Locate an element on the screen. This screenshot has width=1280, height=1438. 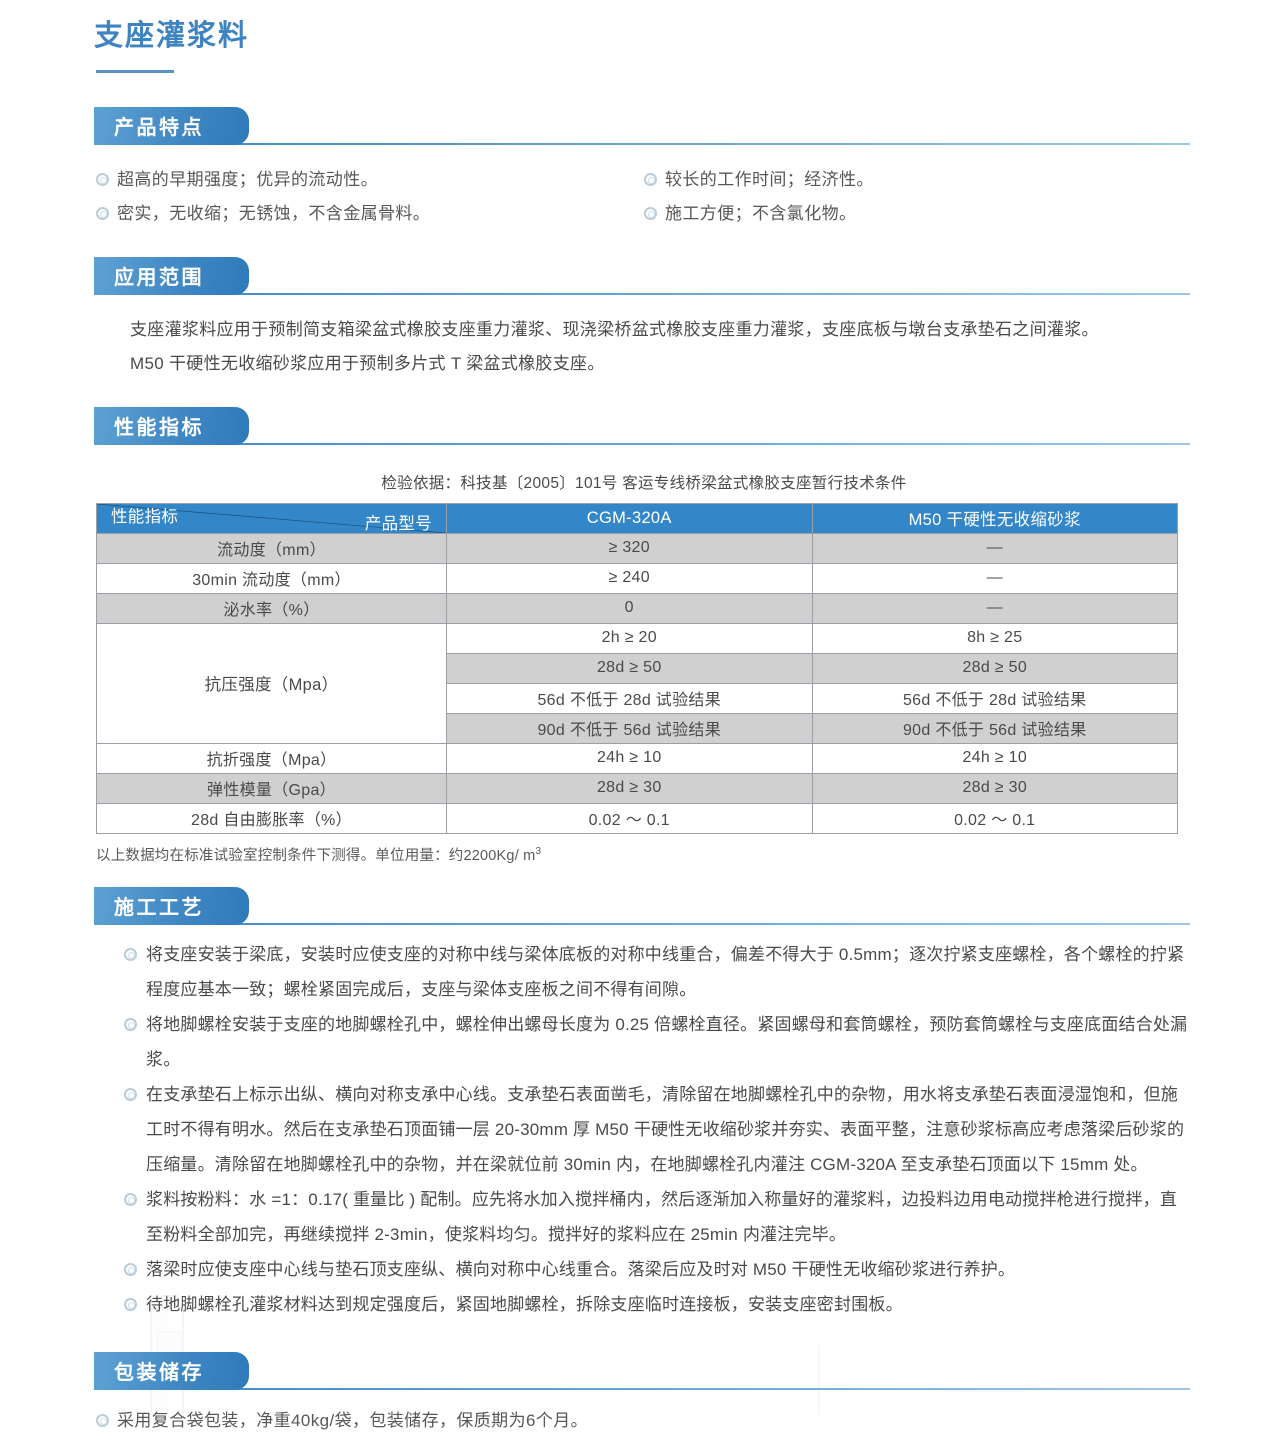
section-header-performance: 性能指标 is located at coordinates (642, 427).